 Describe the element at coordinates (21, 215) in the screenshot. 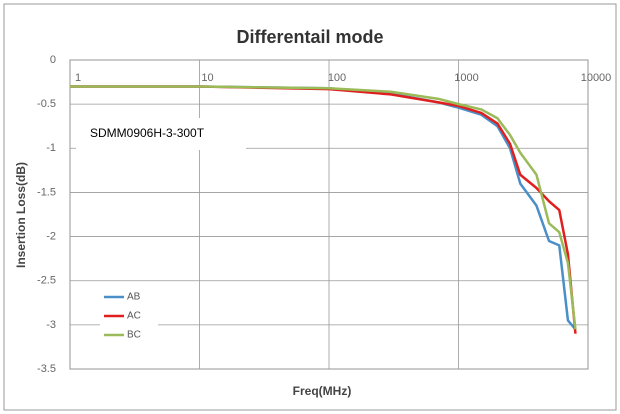

I see `y-axis-label: Insertion Loss(dB)` at that location.